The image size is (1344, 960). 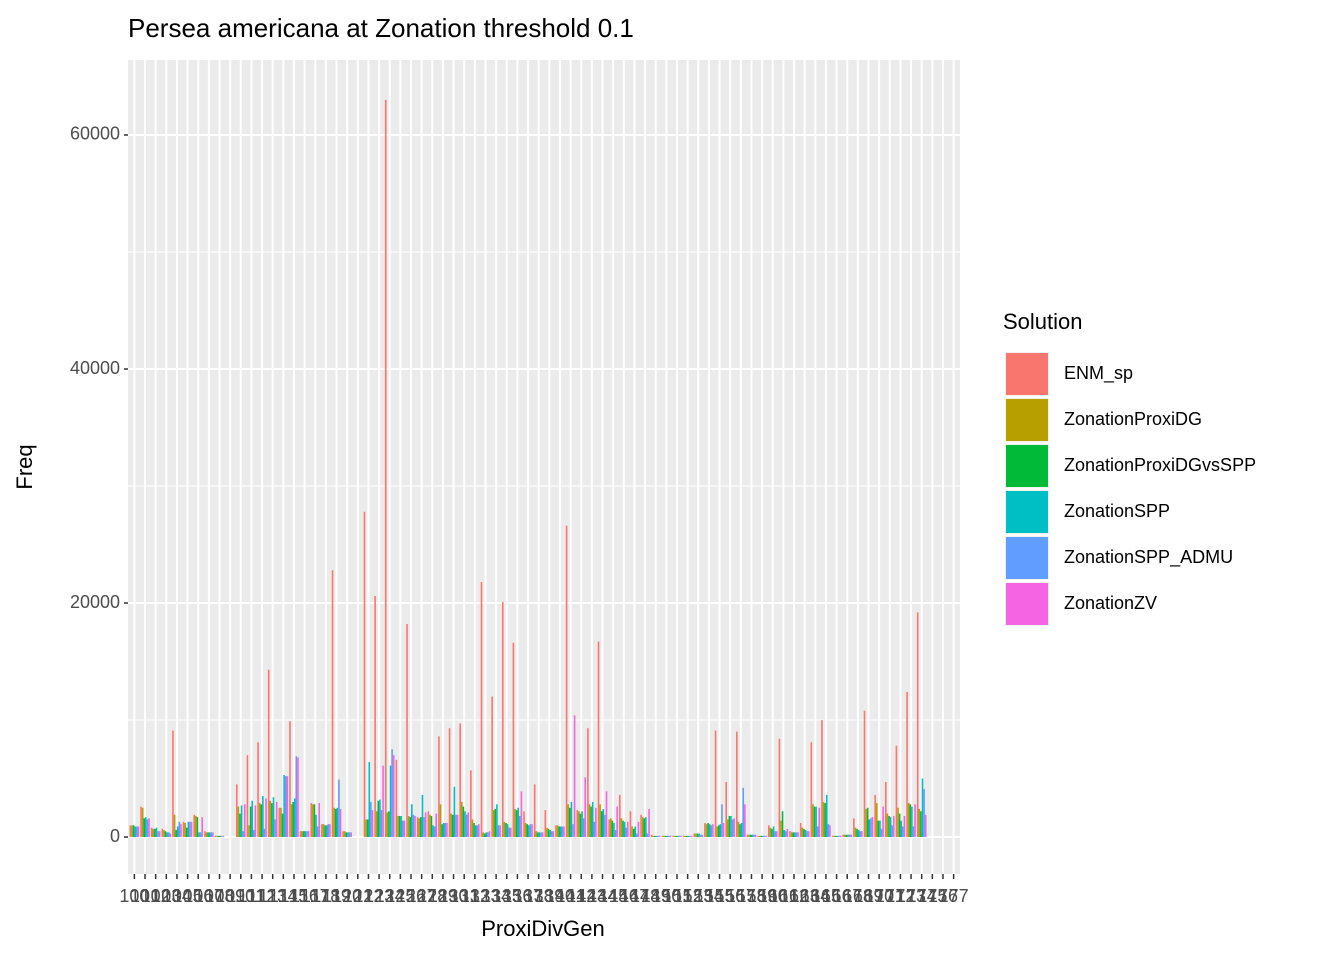 I want to click on x-tick-label: 159, so click(x=762, y=896).